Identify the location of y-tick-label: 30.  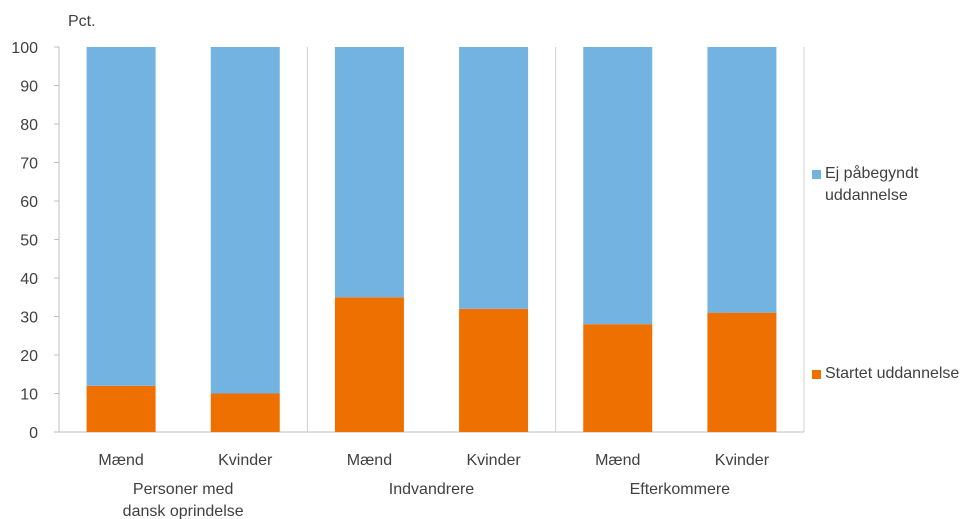
(29, 318).